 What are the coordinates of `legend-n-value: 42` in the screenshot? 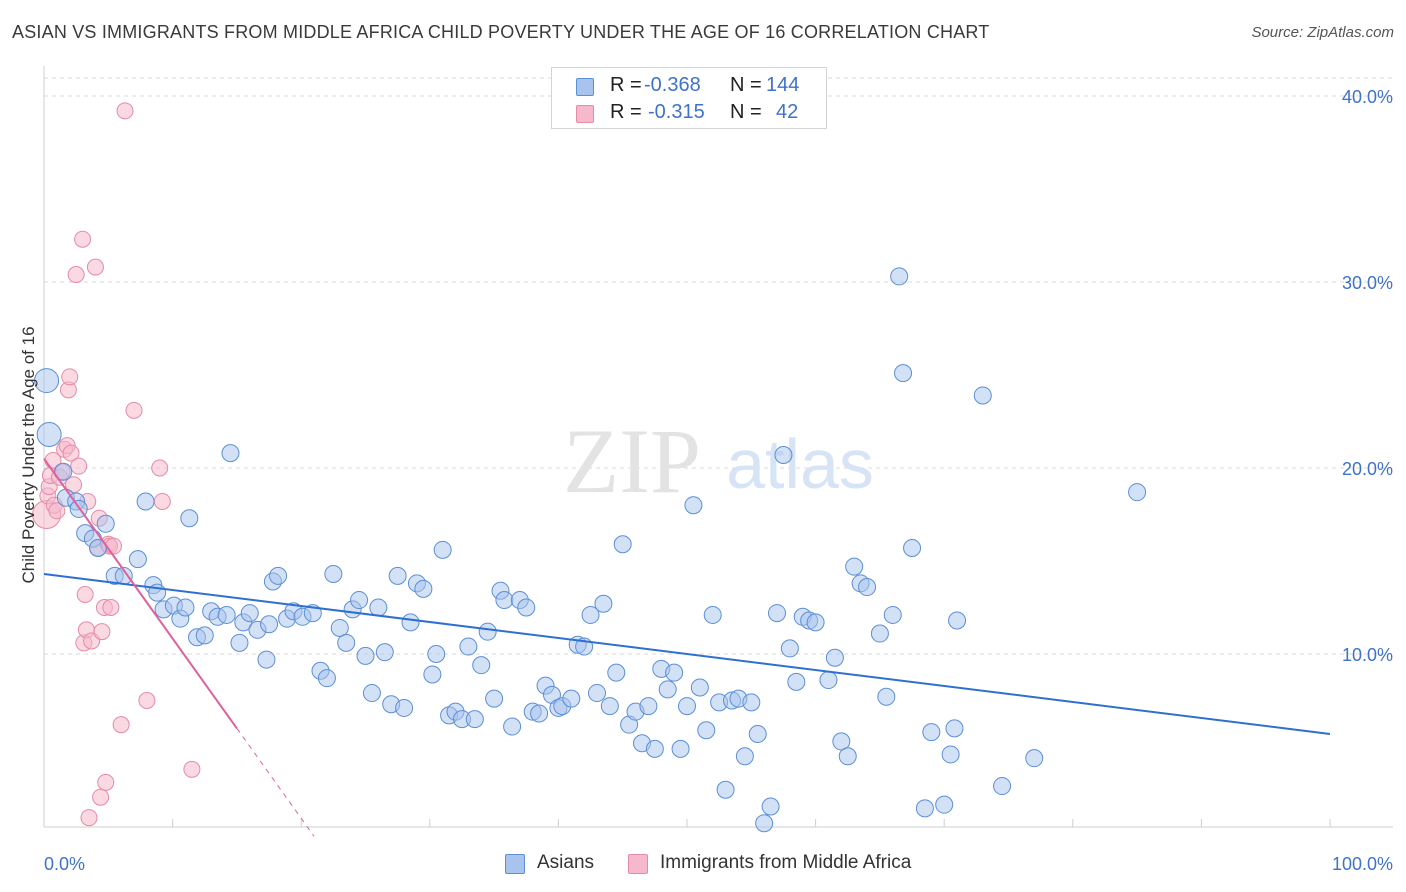 It's located at (787, 112).